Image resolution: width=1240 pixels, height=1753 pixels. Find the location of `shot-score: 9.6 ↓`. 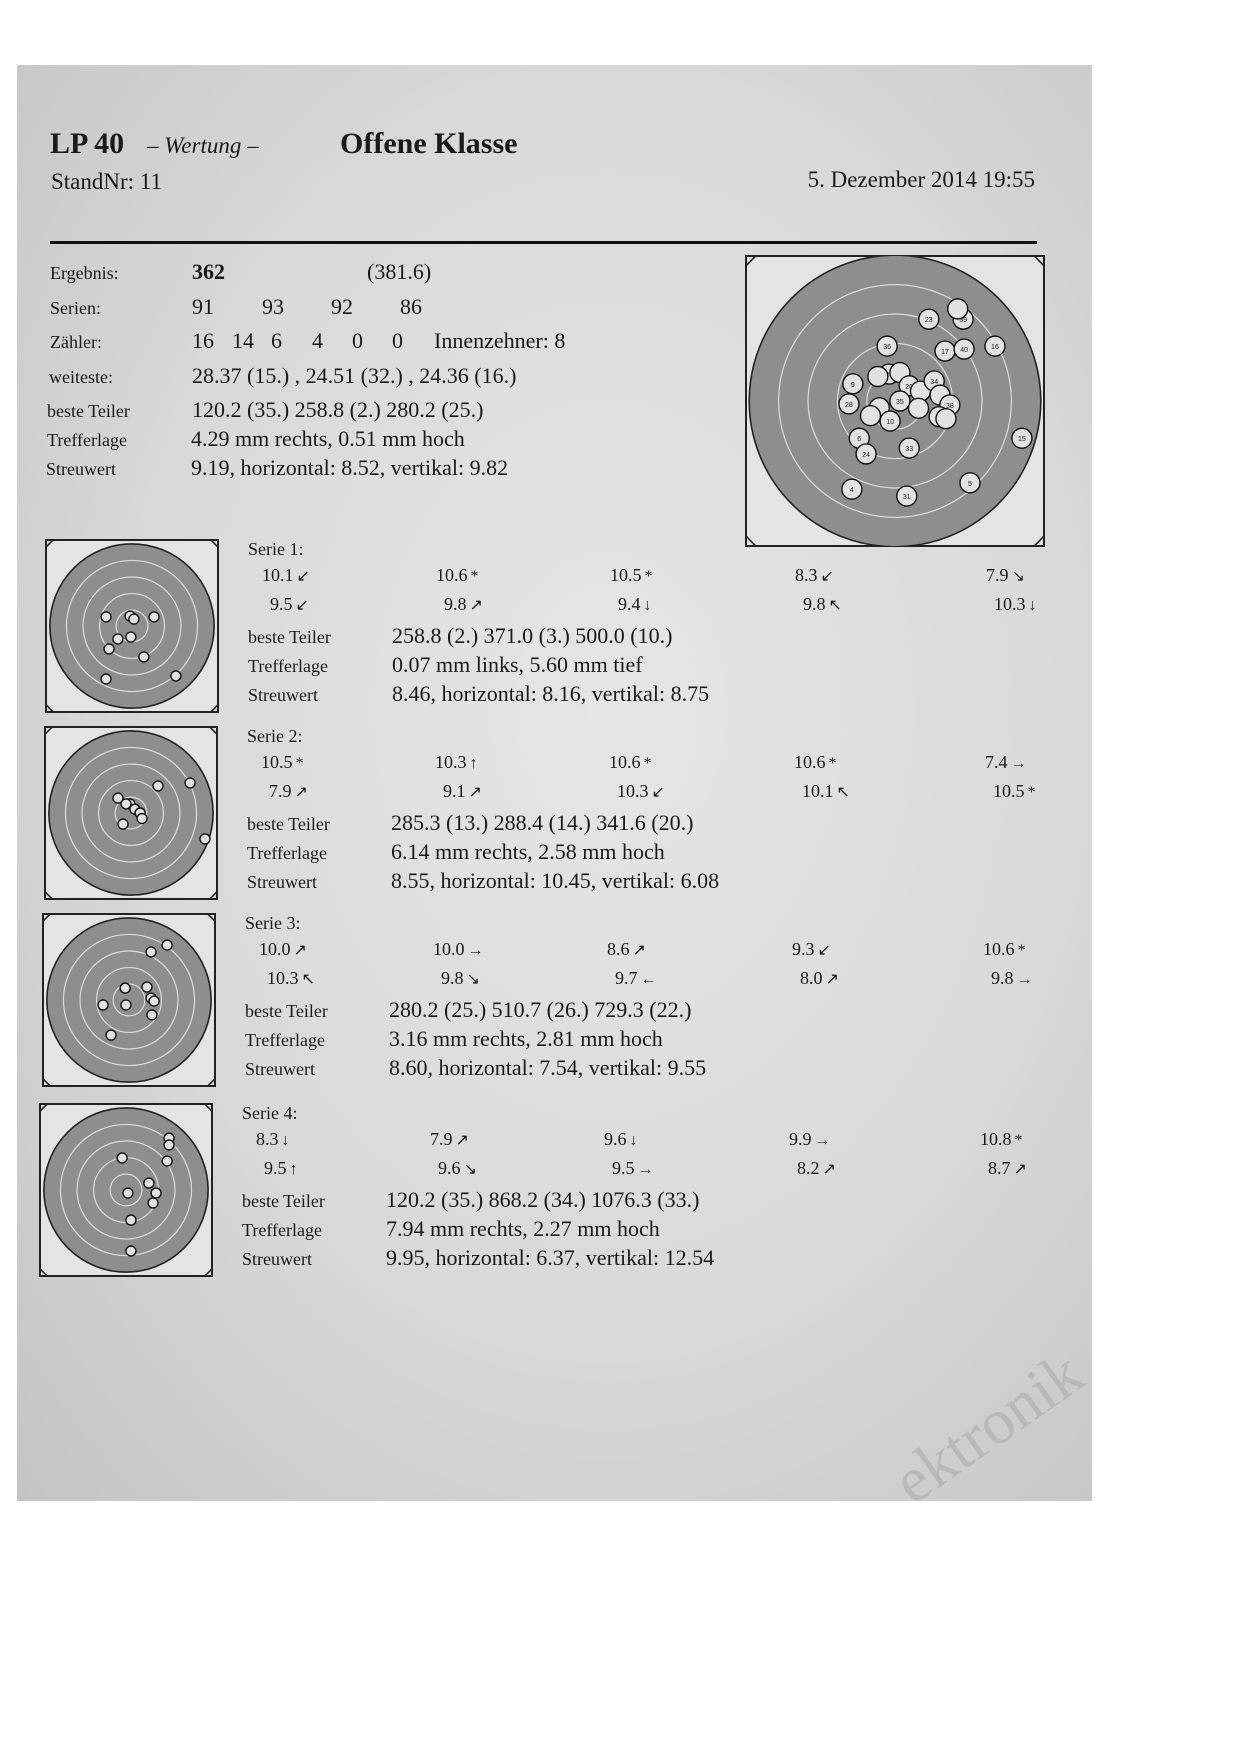

shot-score: 9.6 ↓ is located at coordinates (621, 1139).